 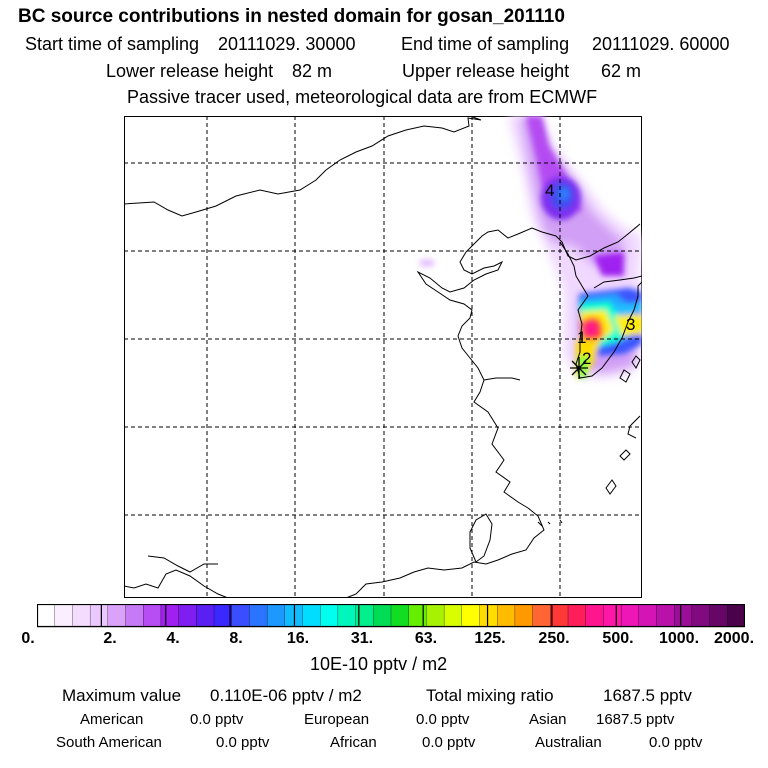 I want to click on region-asian-label: Asian, so click(x=548, y=719).